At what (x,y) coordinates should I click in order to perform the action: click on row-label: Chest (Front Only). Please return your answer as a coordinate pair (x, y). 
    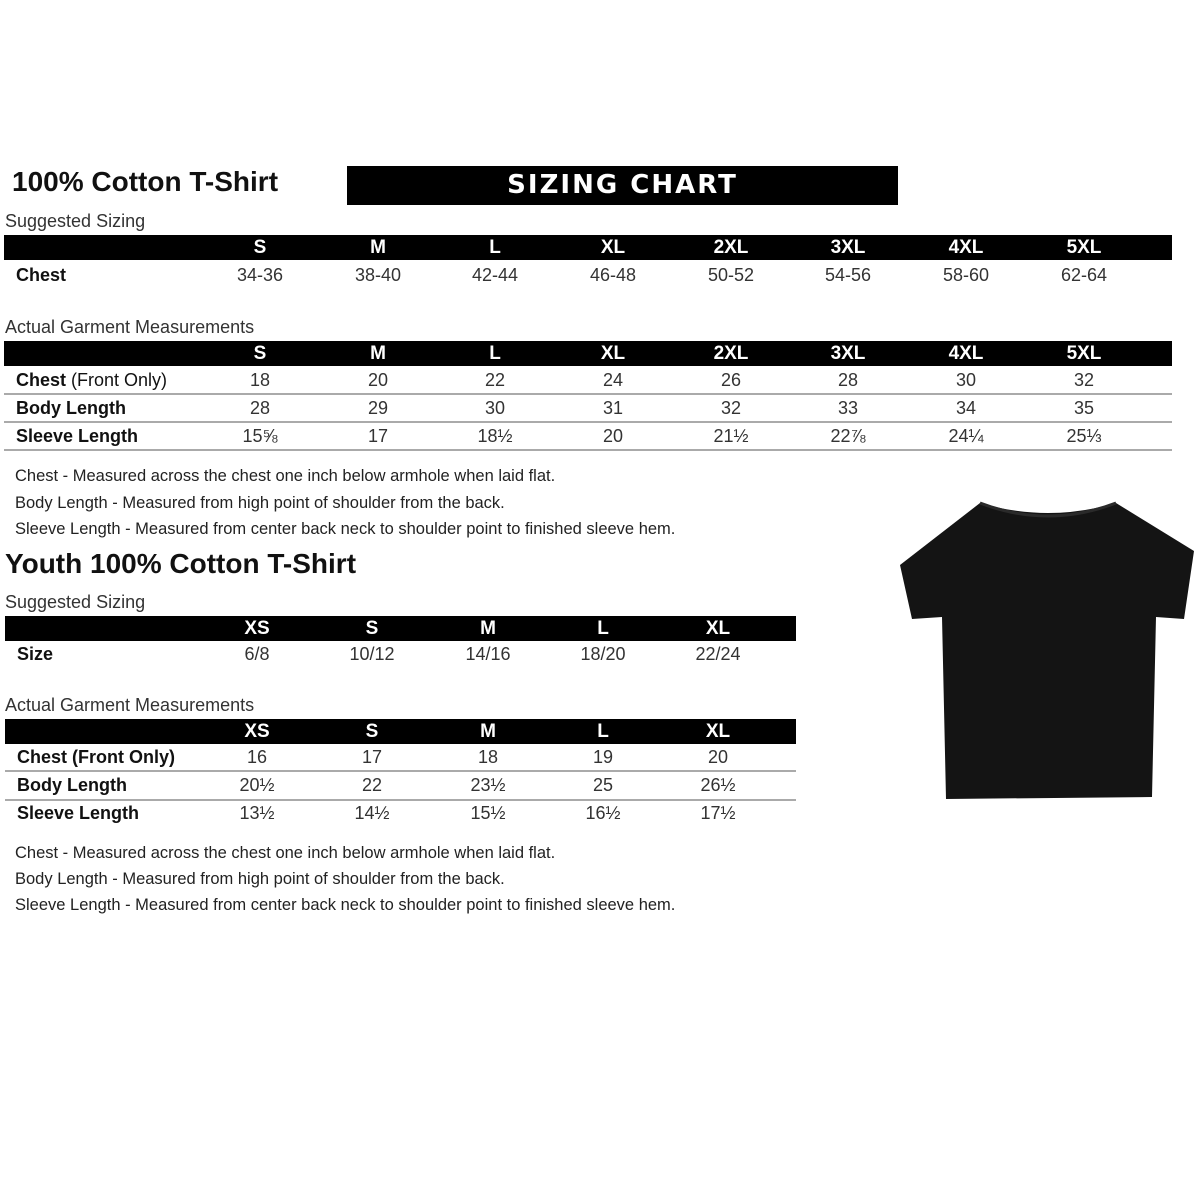
    Looking at the image, I should click on (91, 380).